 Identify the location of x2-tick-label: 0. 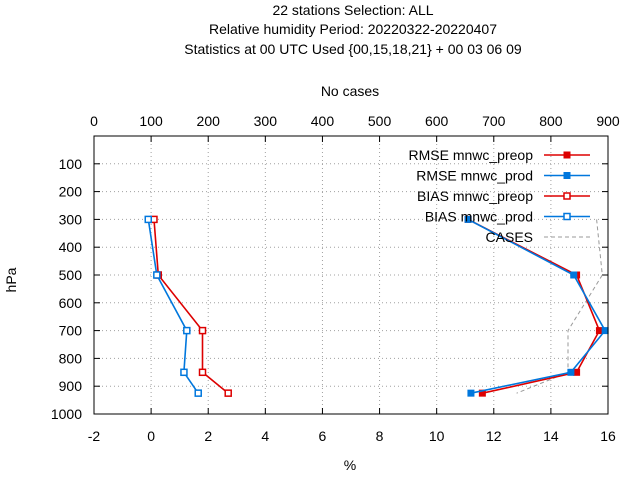
(94, 121).